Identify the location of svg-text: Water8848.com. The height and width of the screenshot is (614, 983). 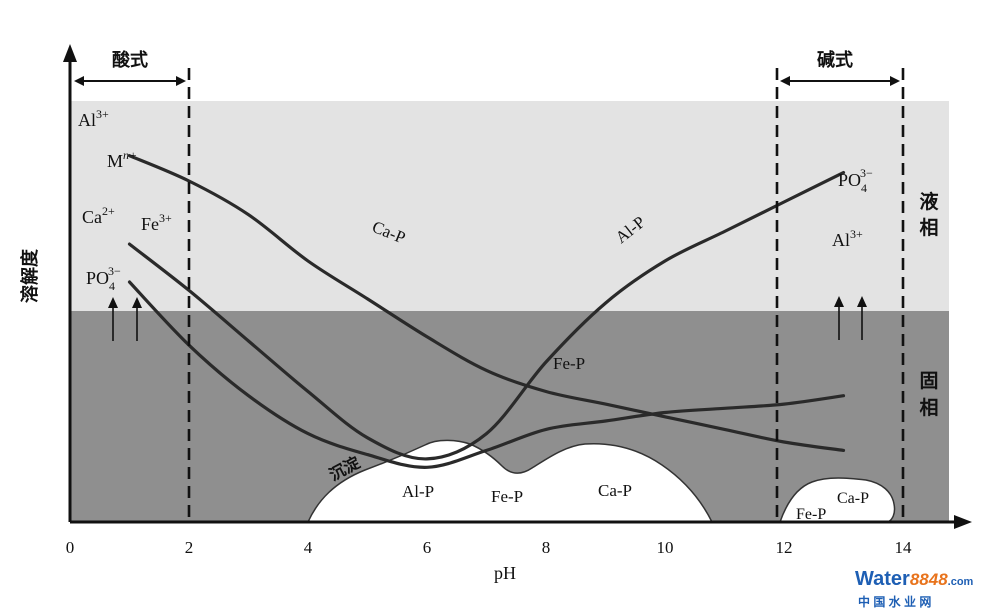
(914, 579).